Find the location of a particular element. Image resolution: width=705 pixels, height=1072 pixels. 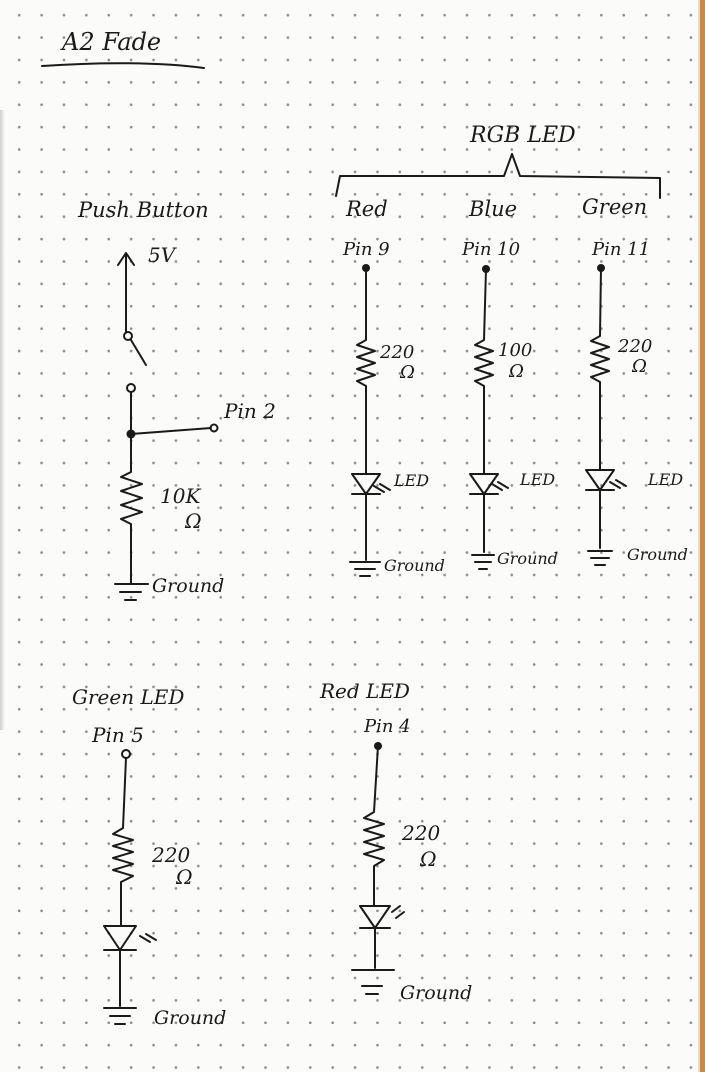

rgb-green-channel: Green Pin 11 220 Ω LED Ground is located at coordinates (635, 380).